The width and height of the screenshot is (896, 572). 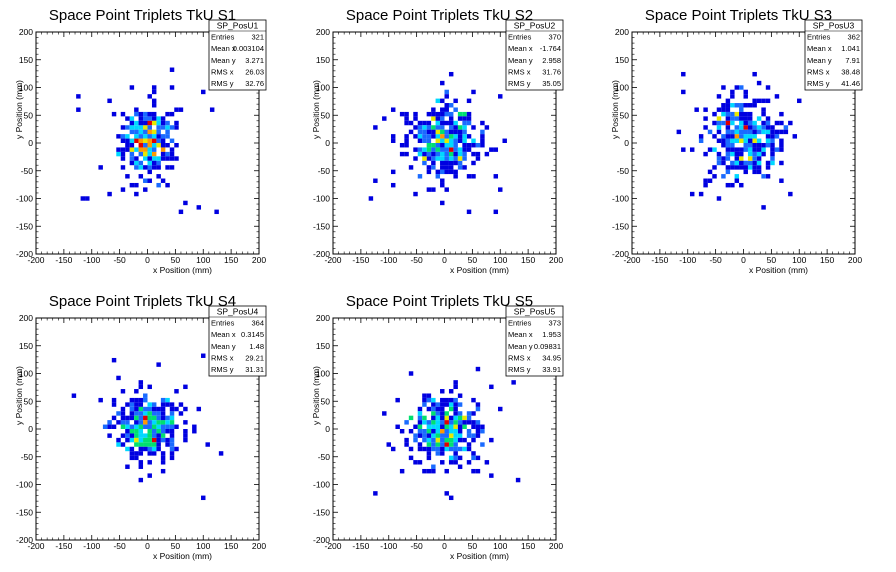 What do you see at coordinates (852, 60) in the screenshot?
I see `stats-value: 7.91` at bounding box center [852, 60].